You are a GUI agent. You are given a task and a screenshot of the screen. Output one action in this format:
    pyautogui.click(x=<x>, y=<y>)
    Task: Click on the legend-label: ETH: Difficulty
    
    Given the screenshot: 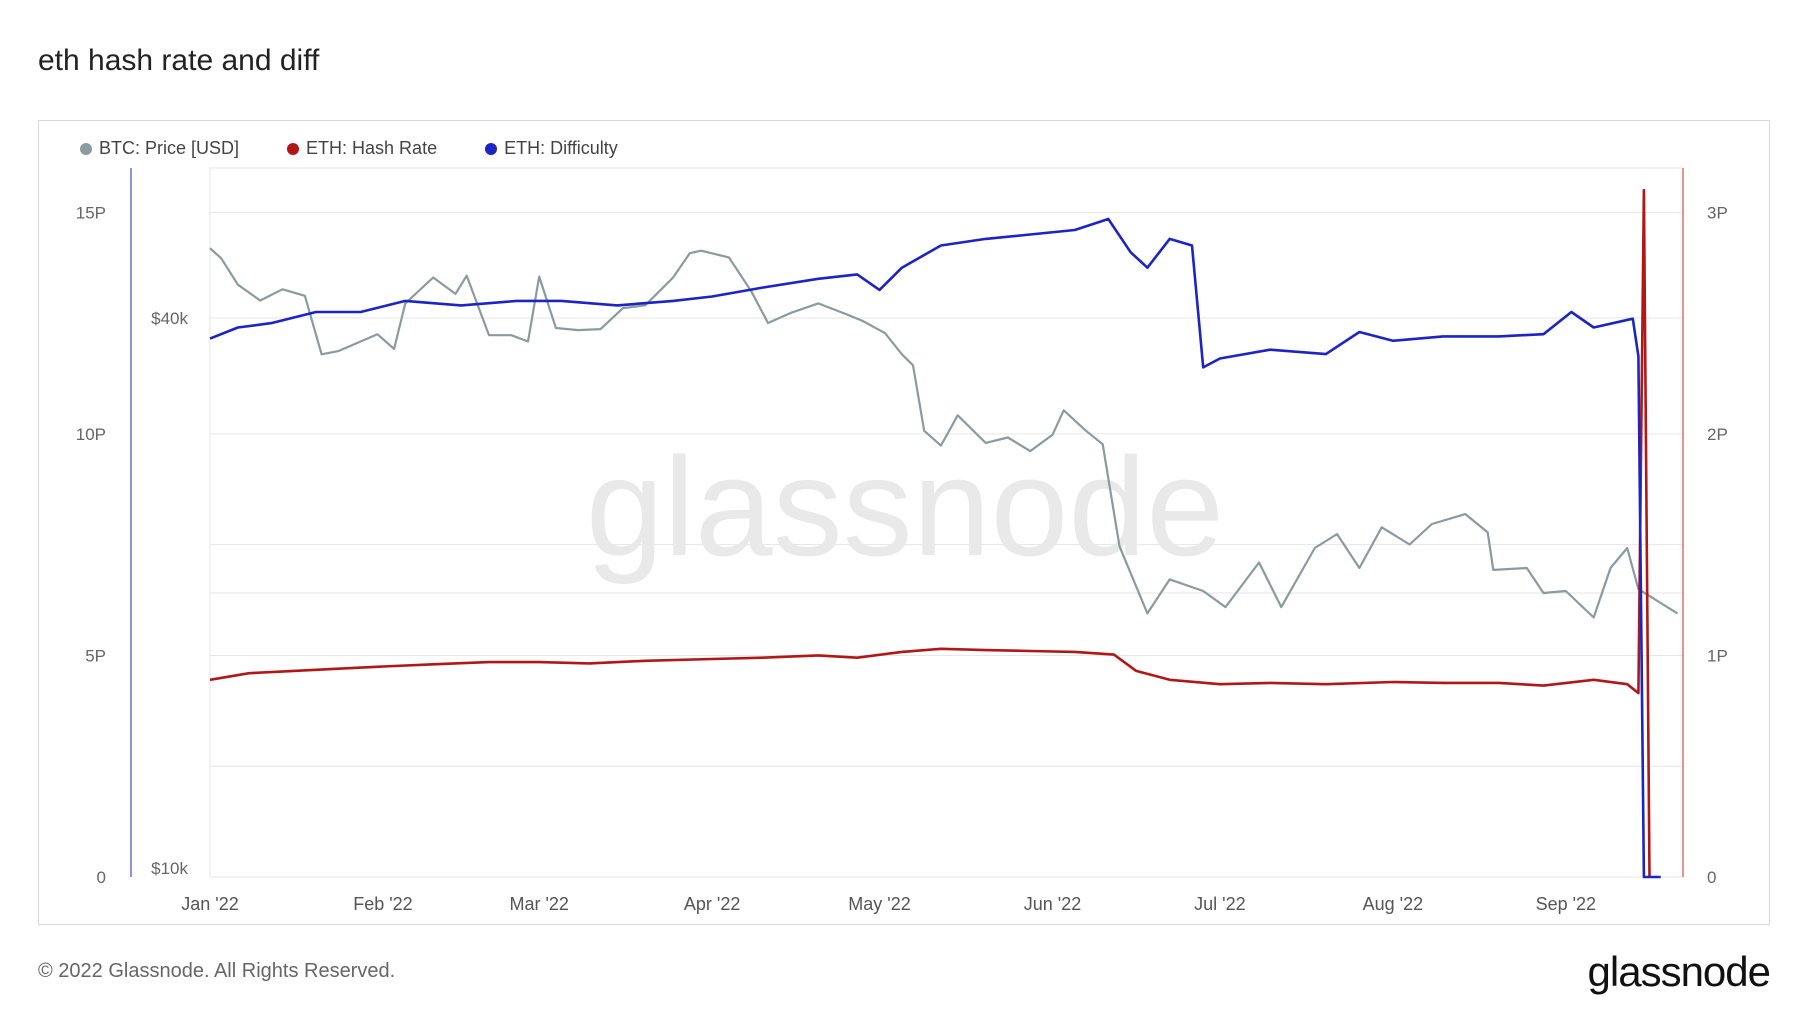 What is the action you would take?
    pyautogui.click(x=561, y=148)
    